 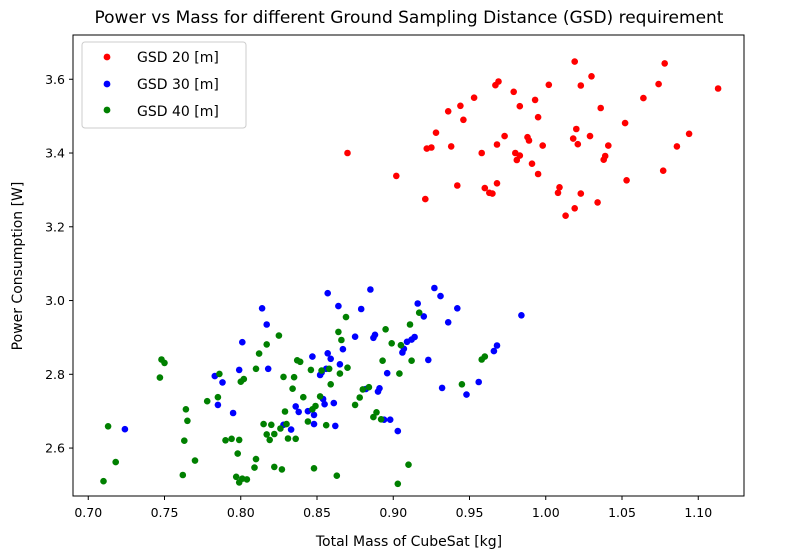 What do you see at coordinates (241, 512) in the screenshot?
I see `x-tick-label: 0.80` at bounding box center [241, 512].